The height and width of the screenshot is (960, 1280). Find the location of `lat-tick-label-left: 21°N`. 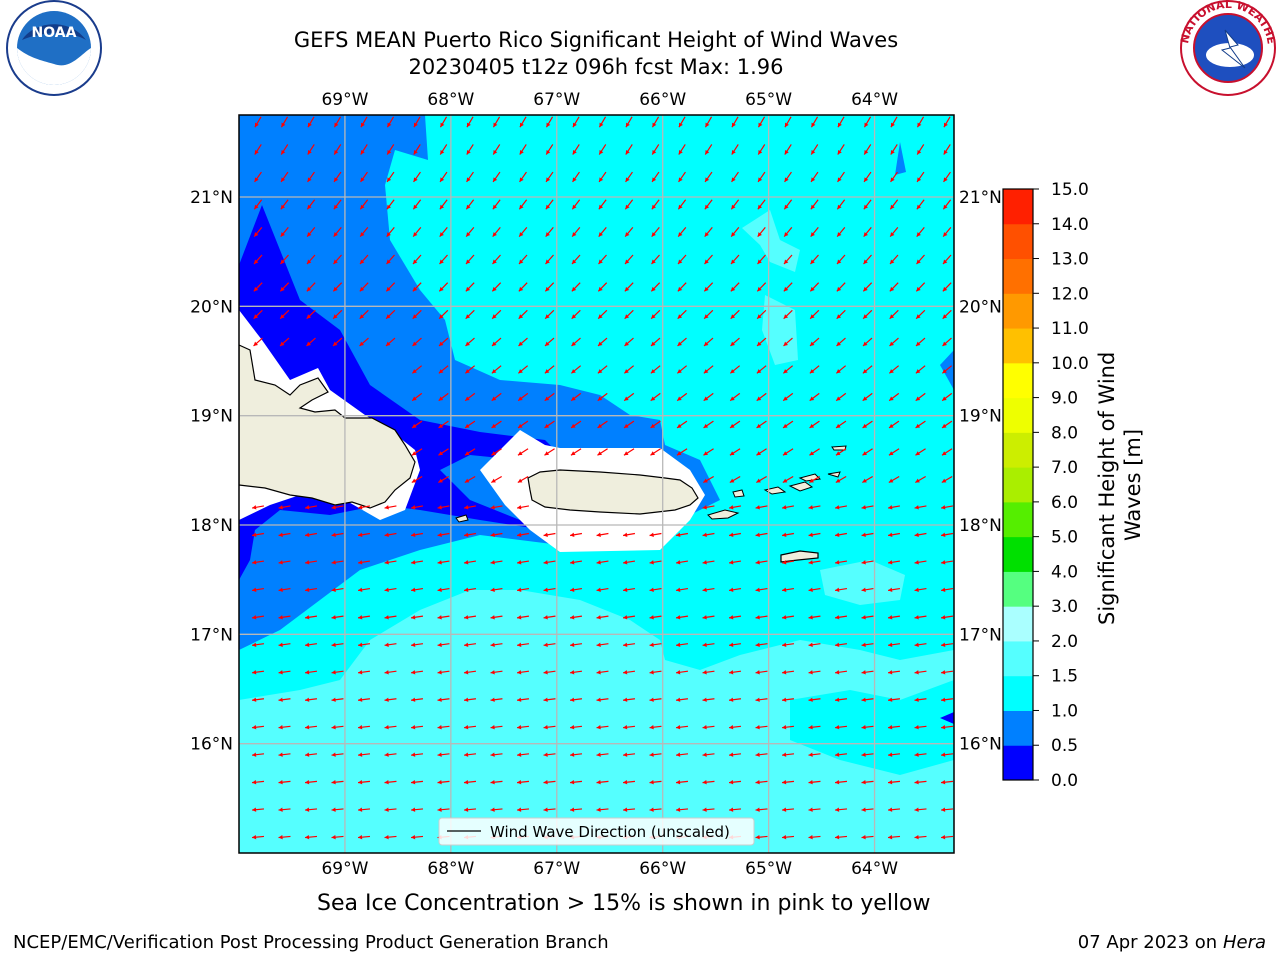

lat-tick-label-left: 21°N is located at coordinates (211, 198).